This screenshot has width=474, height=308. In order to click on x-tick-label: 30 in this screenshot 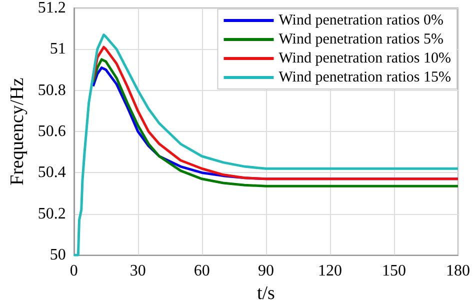, I will do `click(138, 271)`.